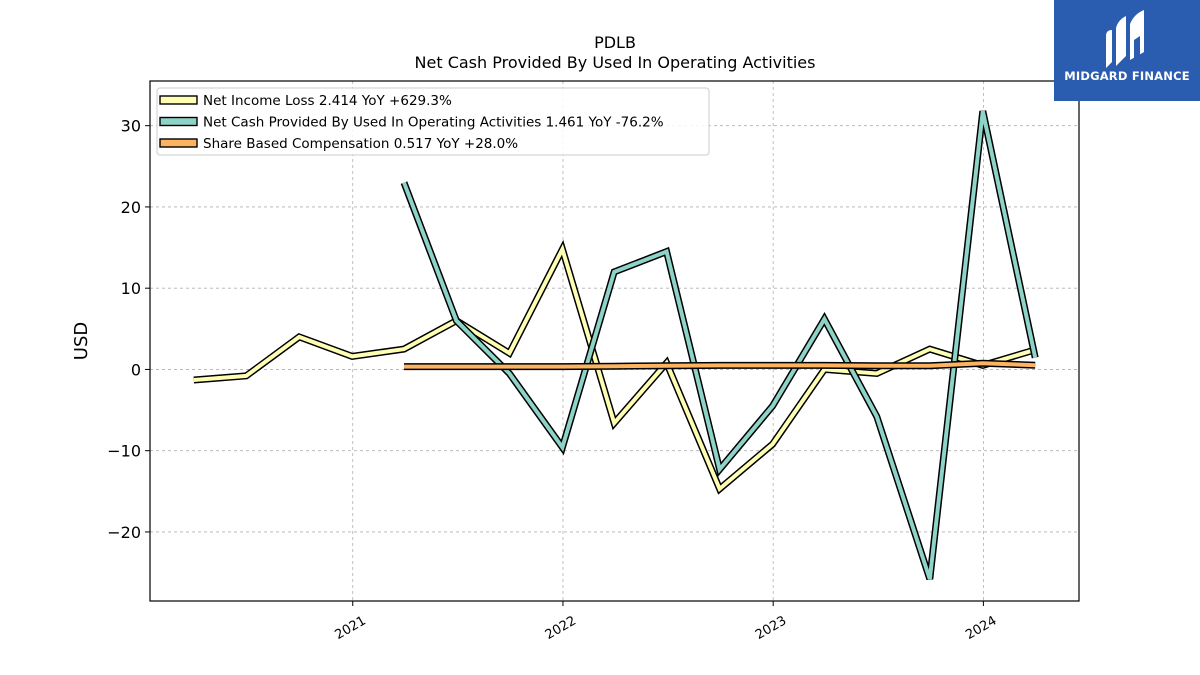 The width and height of the screenshot is (1200, 675). I want to click on y-tick-label: 10, so click(131, 288).